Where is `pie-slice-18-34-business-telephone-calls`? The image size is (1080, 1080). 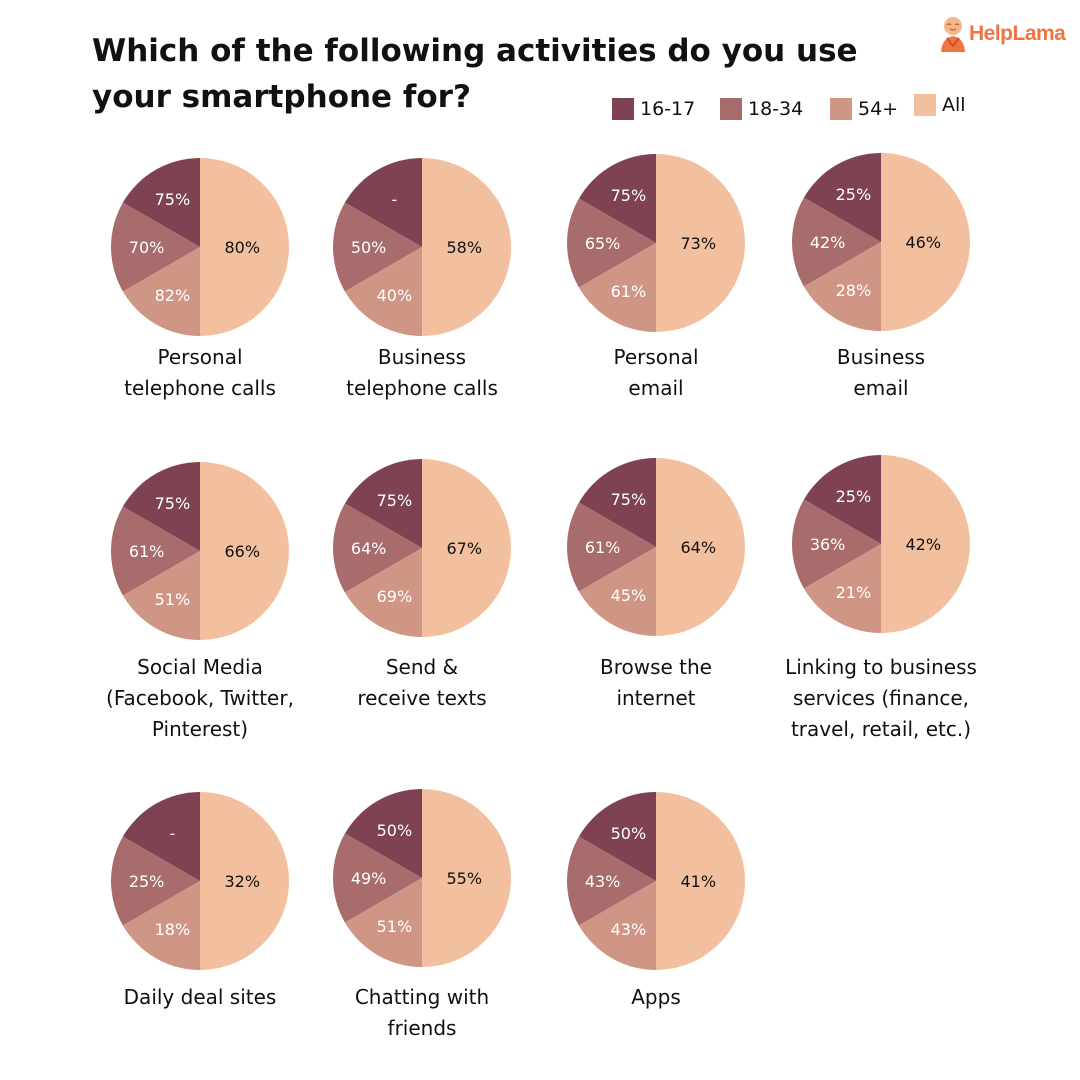
pie-slice-18-34-business-telephone-calls is located at coordinates (377, 247).